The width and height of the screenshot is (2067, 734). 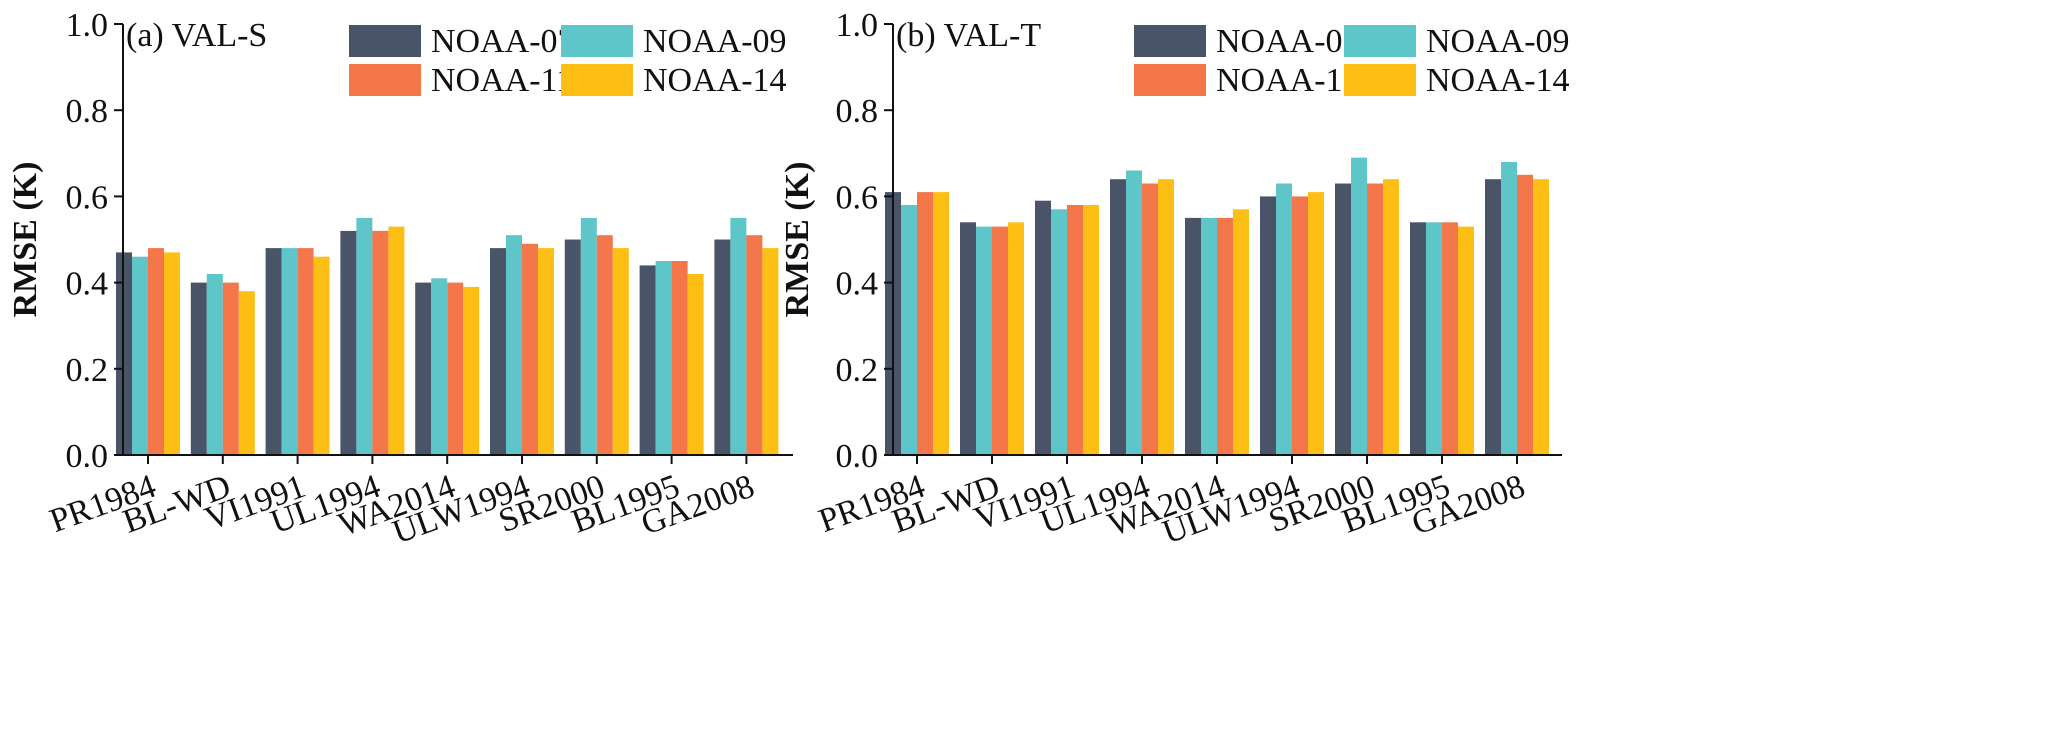 I want to click on bars-panel-b, so click(x=1217, y=306).